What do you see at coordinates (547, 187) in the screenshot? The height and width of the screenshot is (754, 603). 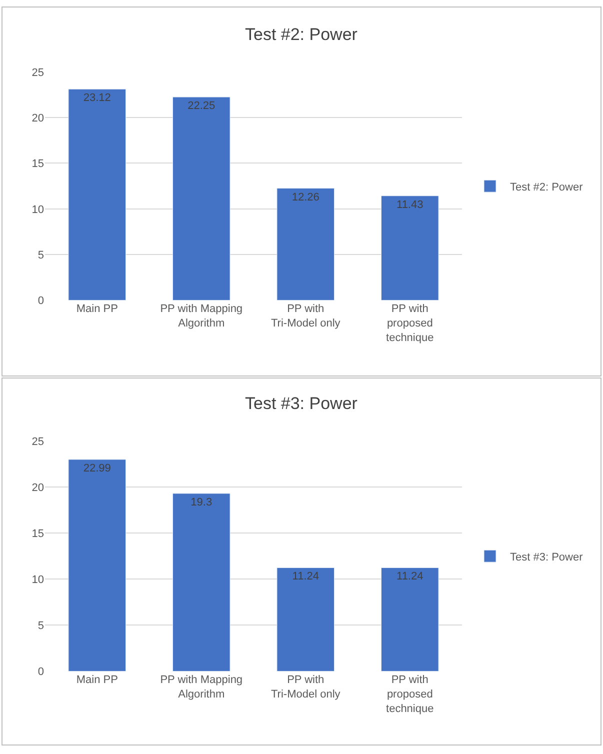 I see `legend-label: Test #2: Power` at bounding box center [547, 187].